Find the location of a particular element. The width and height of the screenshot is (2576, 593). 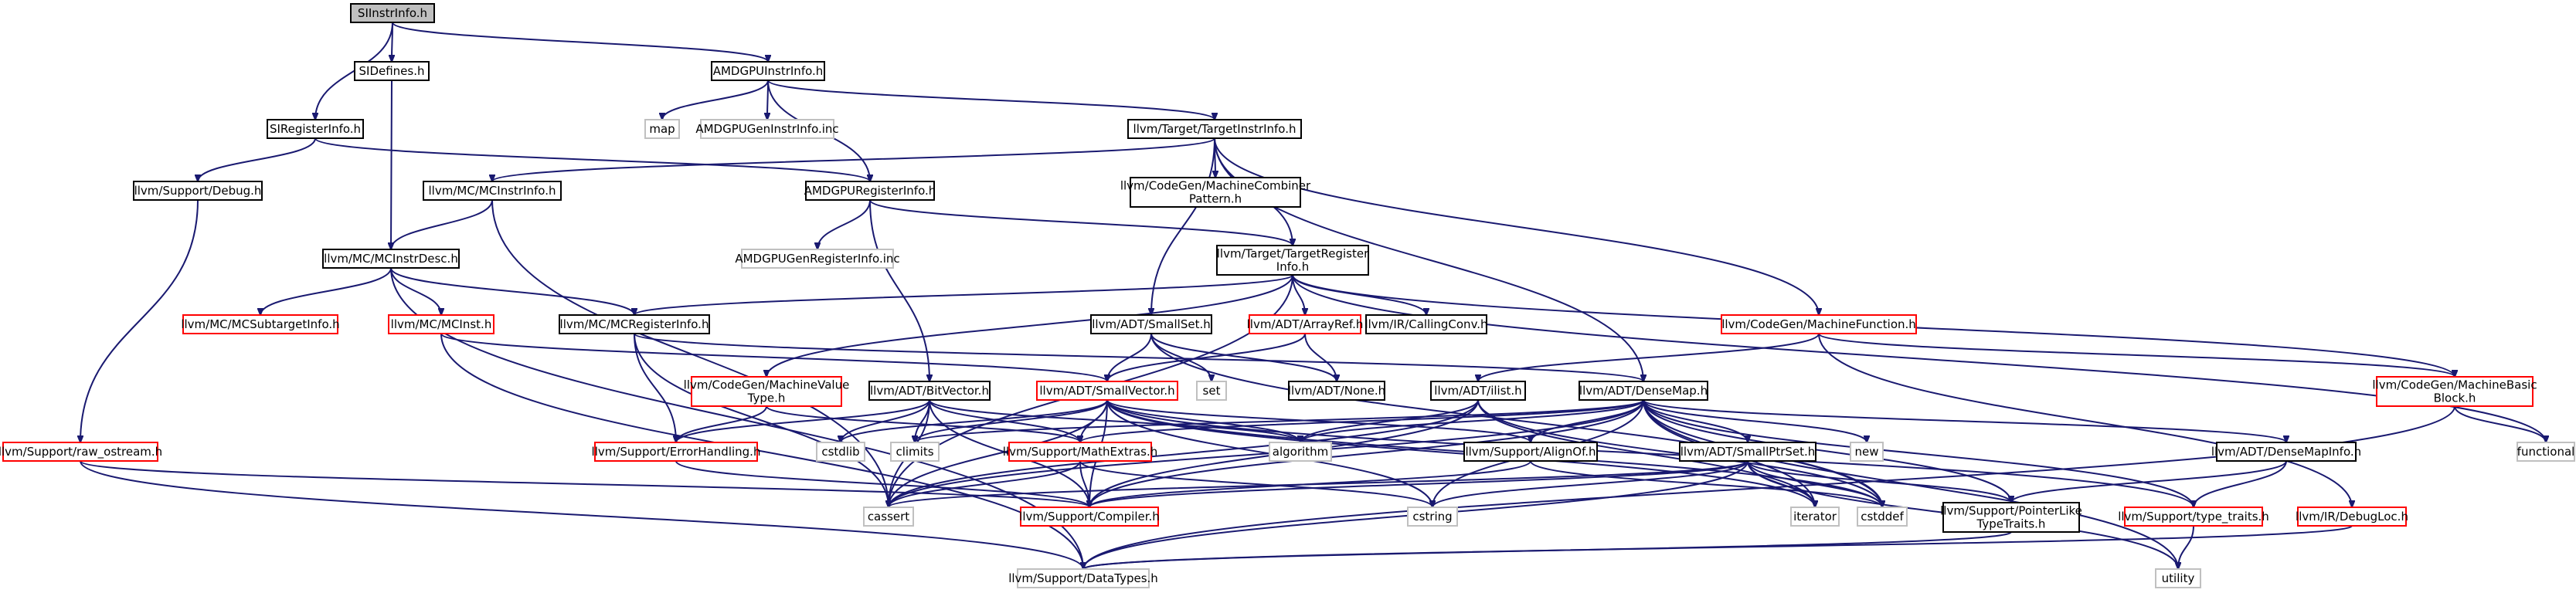

node-errorhandling-h: llvm/Support/ErrorHandling.h is located at coordinates (676, 452).